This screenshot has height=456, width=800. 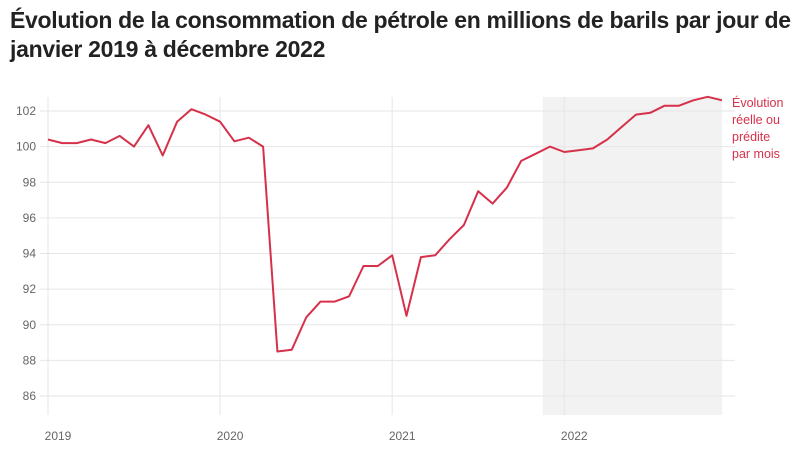 What do you see at coordinates (757, 102) in the screenshot?
I see `series-annotation-line: Évolution` at bounding box center [757, 102].